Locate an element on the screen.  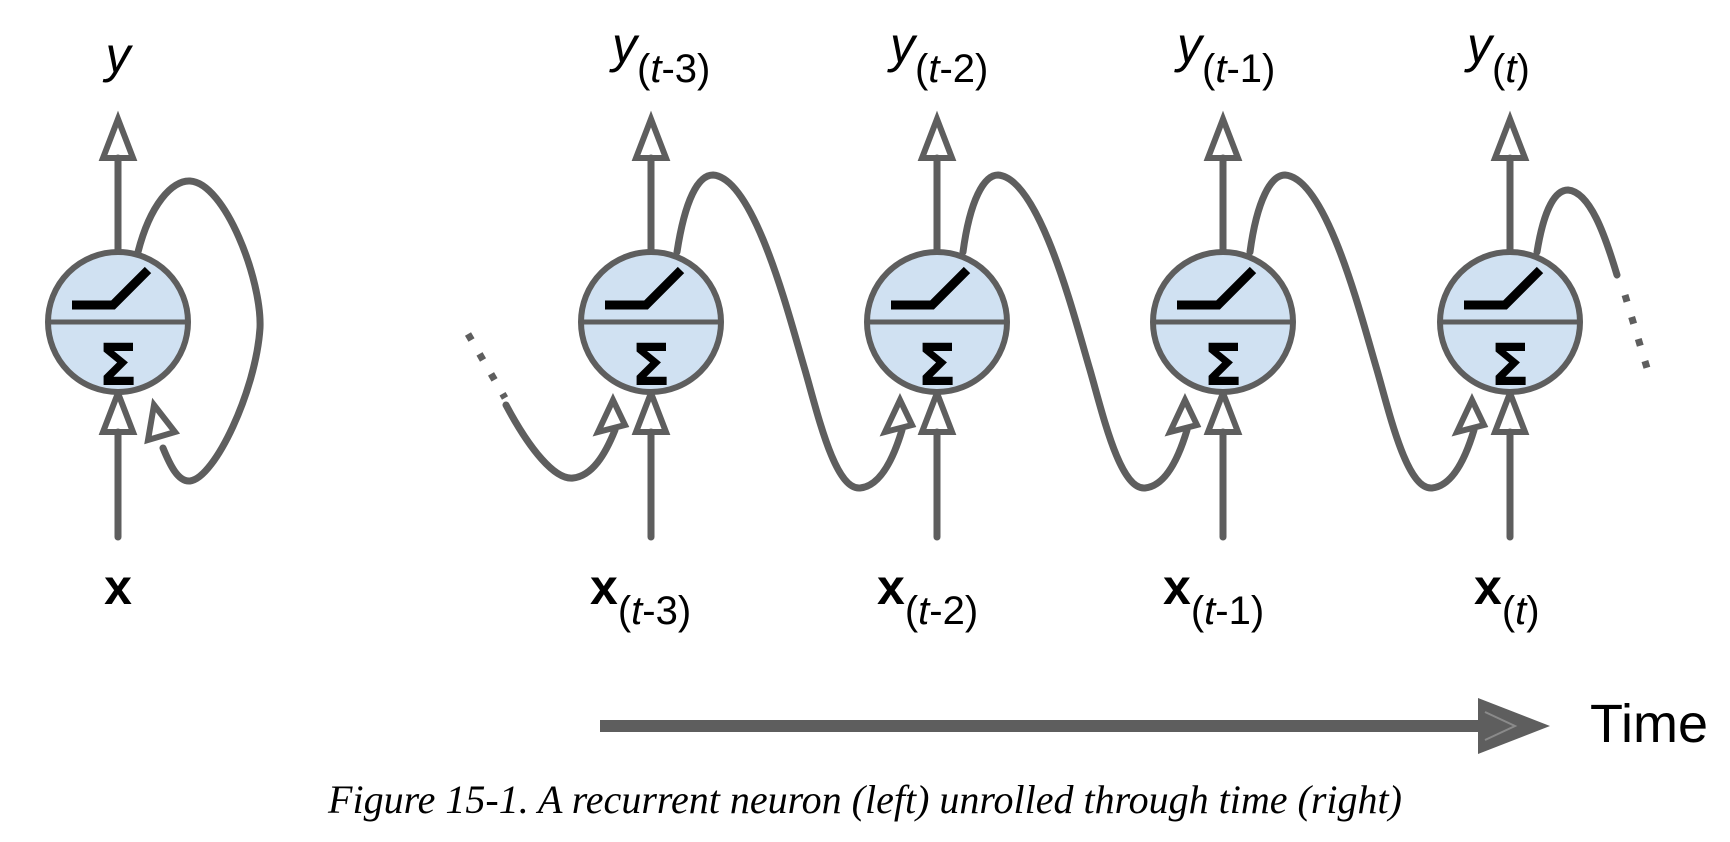
recurrent-arrowhead-t0 is located at coordinates (1470, 415).